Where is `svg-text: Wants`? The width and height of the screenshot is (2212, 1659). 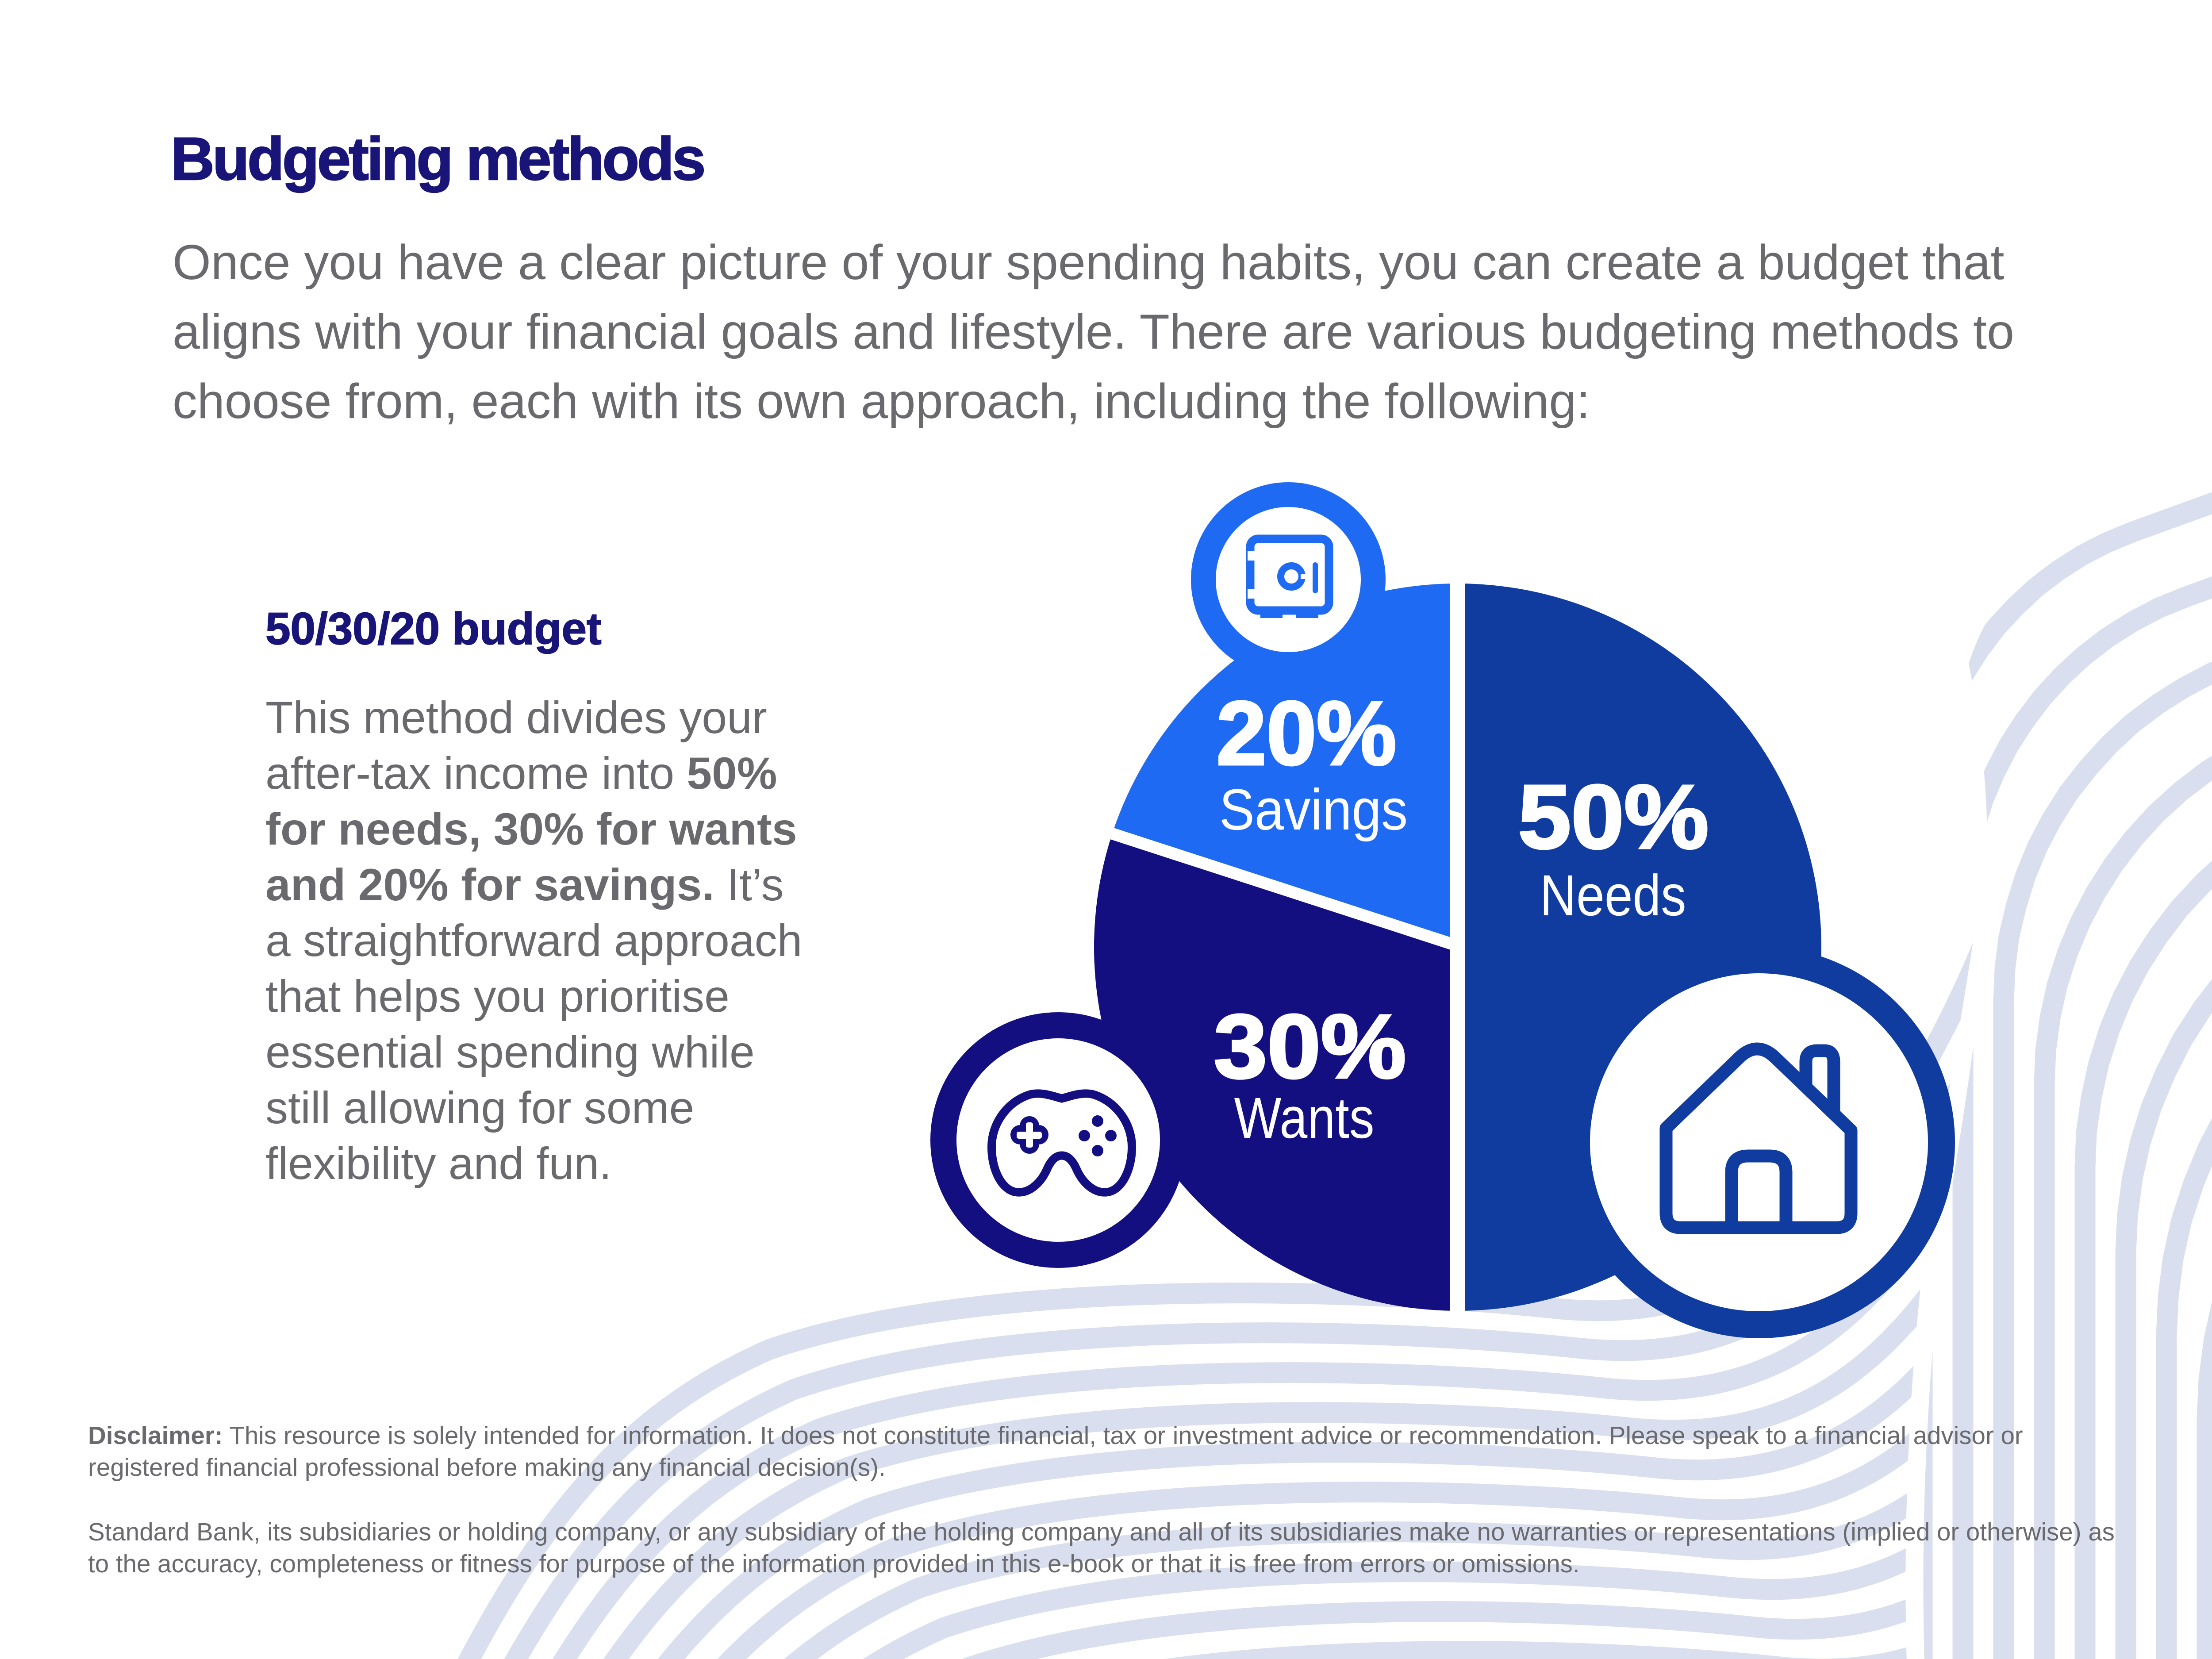 svg-text: Wants is located at coordinates (1304, 1117).